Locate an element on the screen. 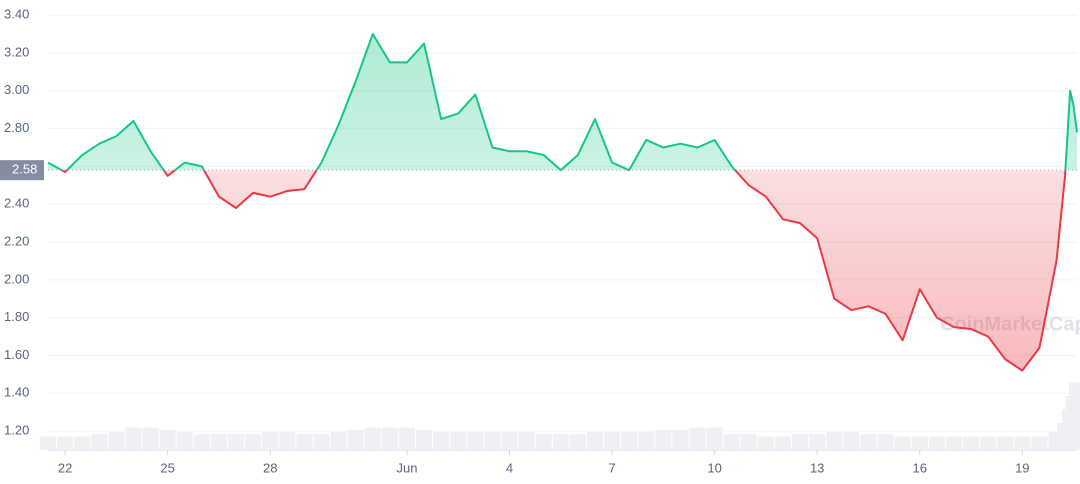 This screenshot has height=484, width=1080. x-tick-label: 13 is located at coordinates (817, 467).